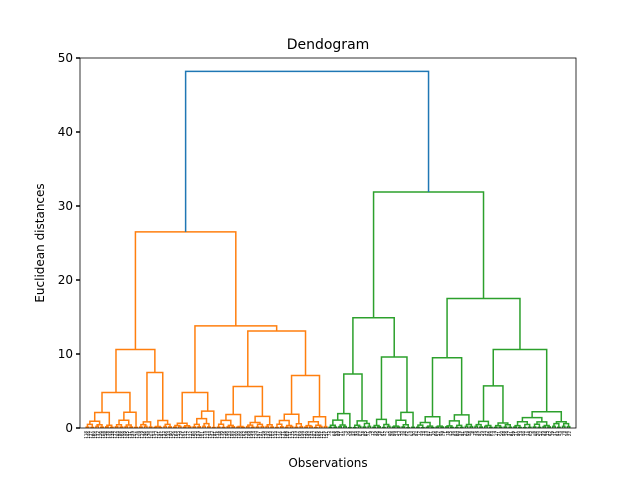  What do you see at coordinates (190, 435) in the screenshot?
I see `leaf-label: 122` at bounding box center [190, 435].